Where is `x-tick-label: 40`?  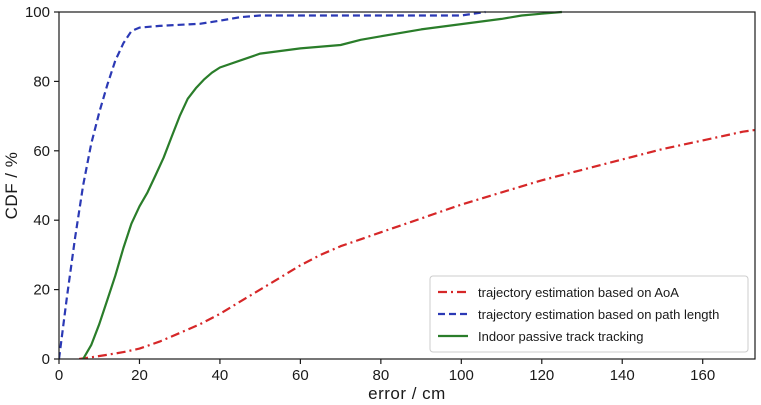 x-tick-label: 40 is located at coordinates (220, 375).